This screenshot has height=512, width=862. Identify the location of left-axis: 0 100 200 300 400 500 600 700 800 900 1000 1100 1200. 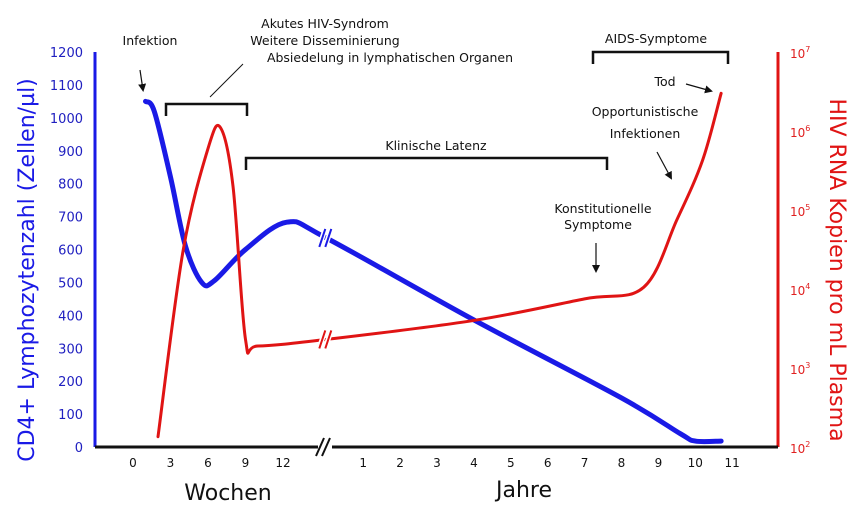
(73, 251).